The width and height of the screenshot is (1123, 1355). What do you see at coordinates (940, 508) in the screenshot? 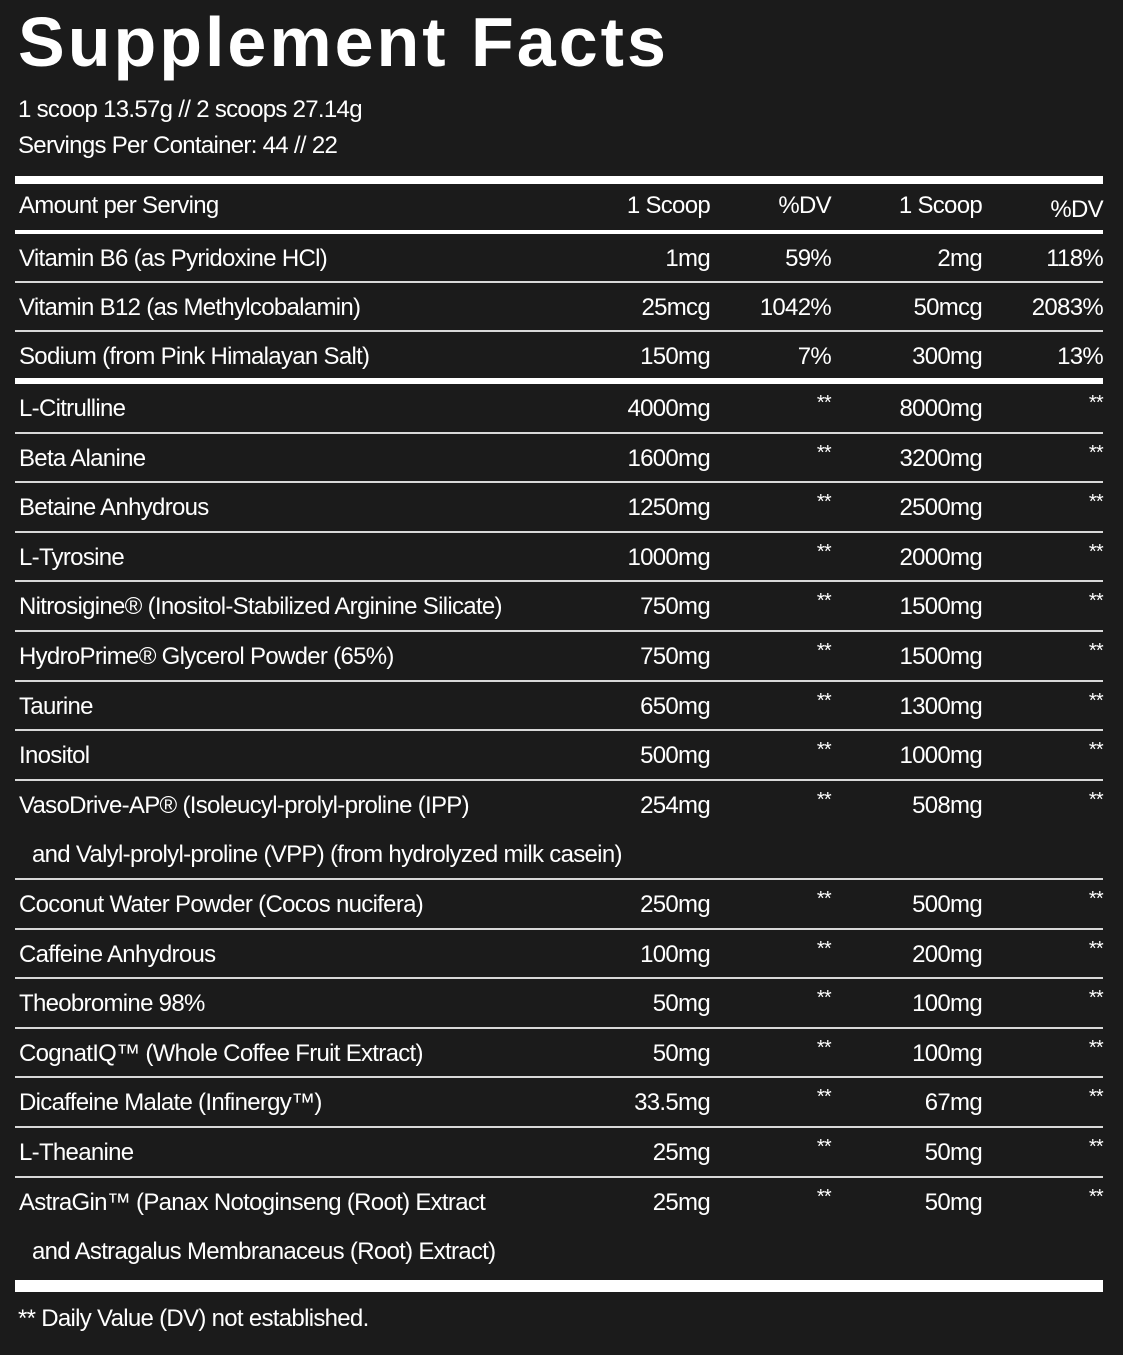
I see `amount-2-scoops: 2500mg` at bounding box center [940, 508].